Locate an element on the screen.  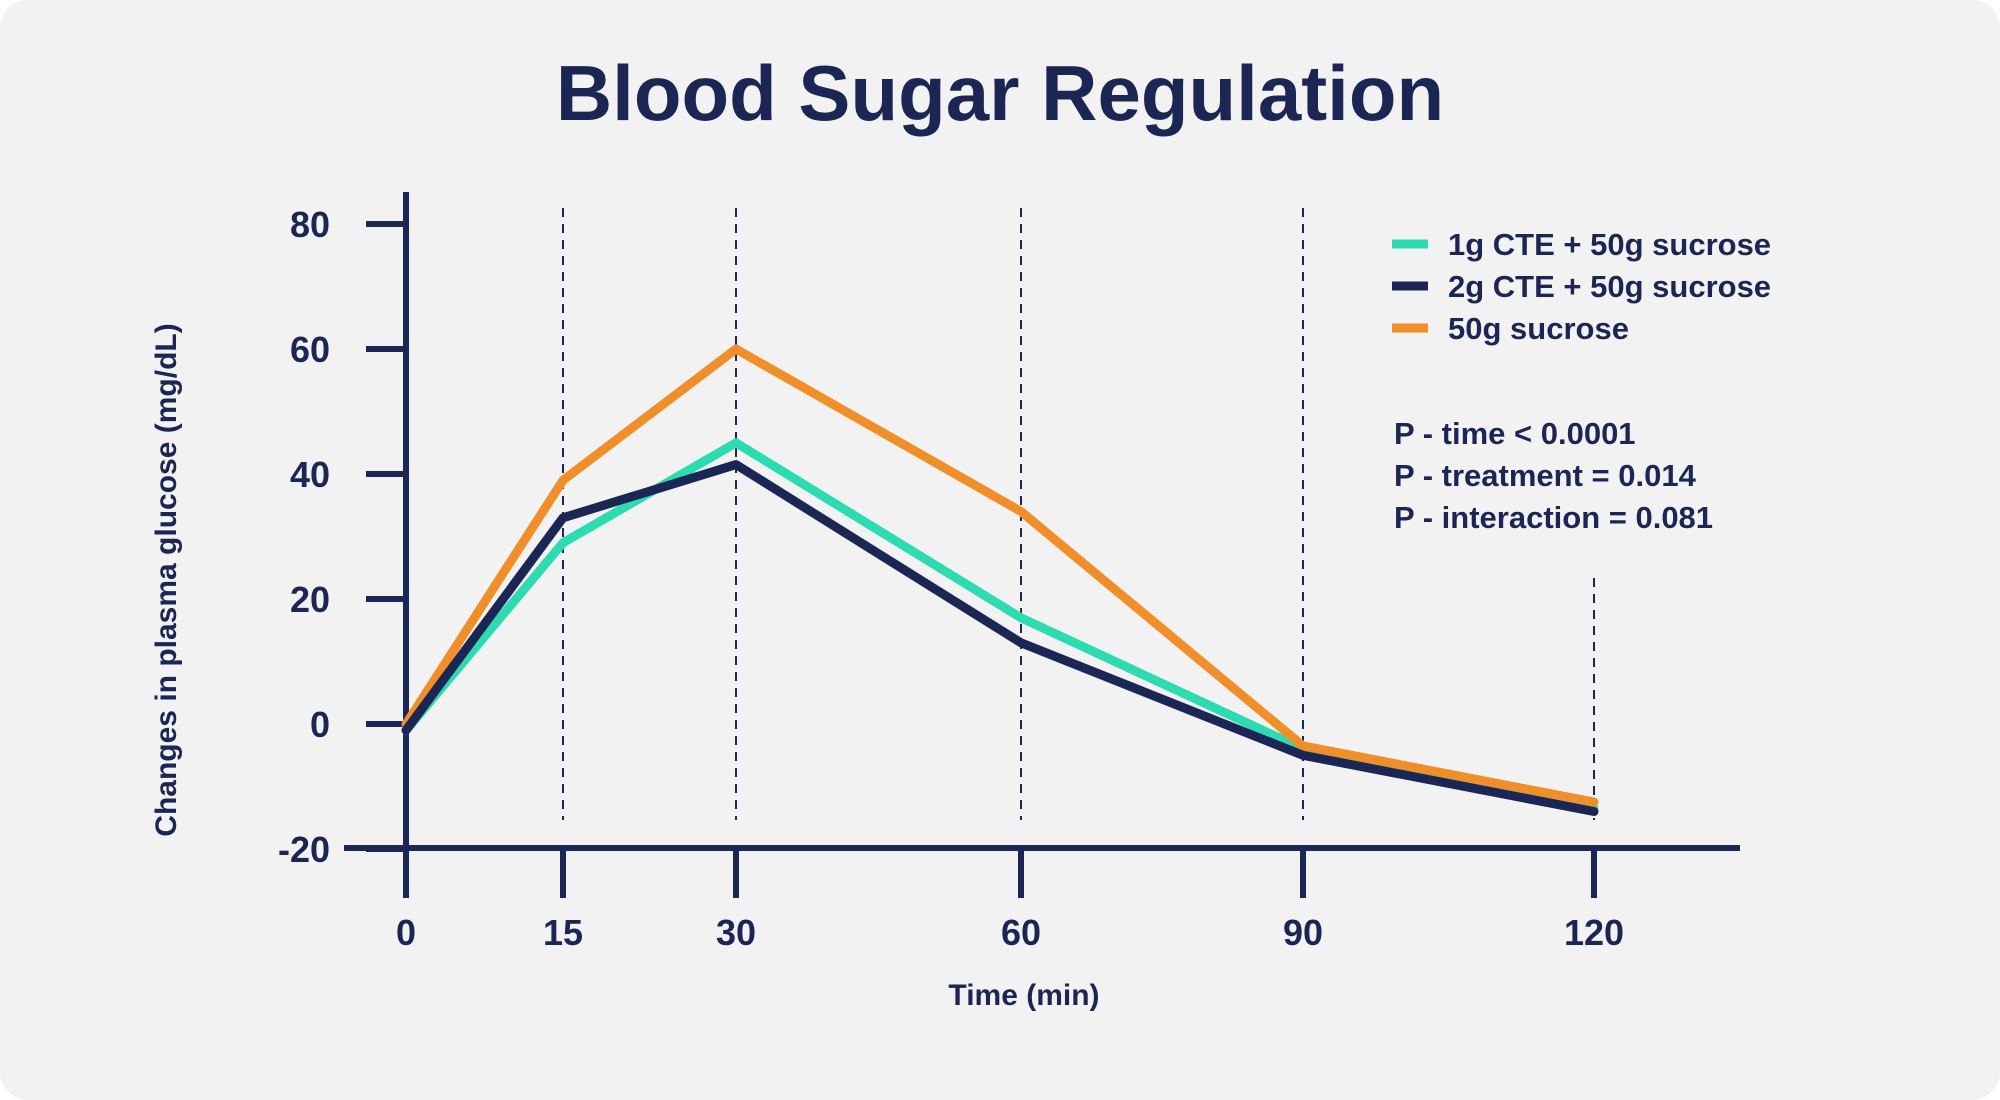
y-tick-label: -20 is located at coordinates (304, 849).